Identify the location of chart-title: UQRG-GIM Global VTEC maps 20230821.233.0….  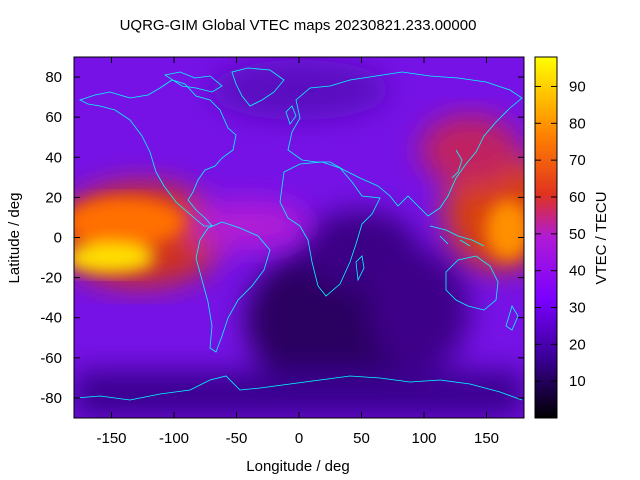
(298, 25).